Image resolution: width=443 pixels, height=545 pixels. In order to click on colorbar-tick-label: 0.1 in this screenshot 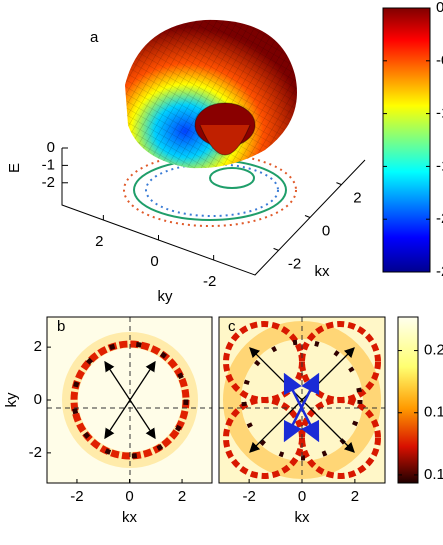, I will do `click(433, 474)`.